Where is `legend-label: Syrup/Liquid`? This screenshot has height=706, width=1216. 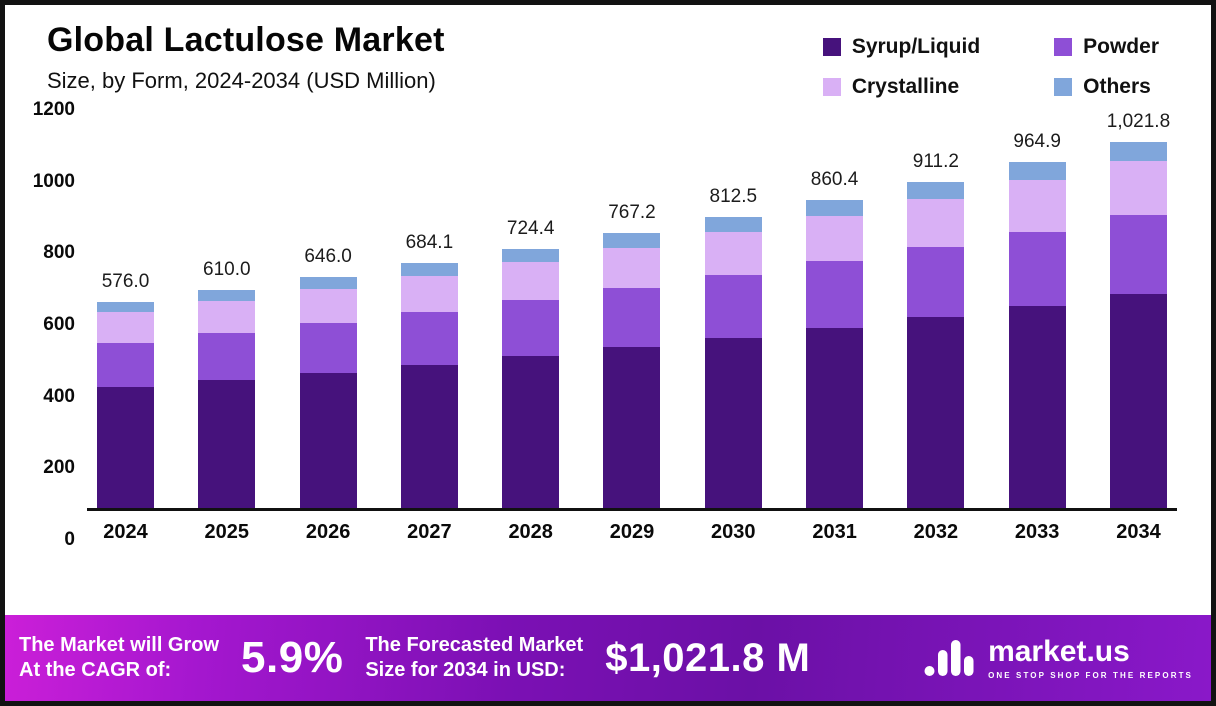
legend-label: Syrup/Liquid is located at coordinates (916, 46).